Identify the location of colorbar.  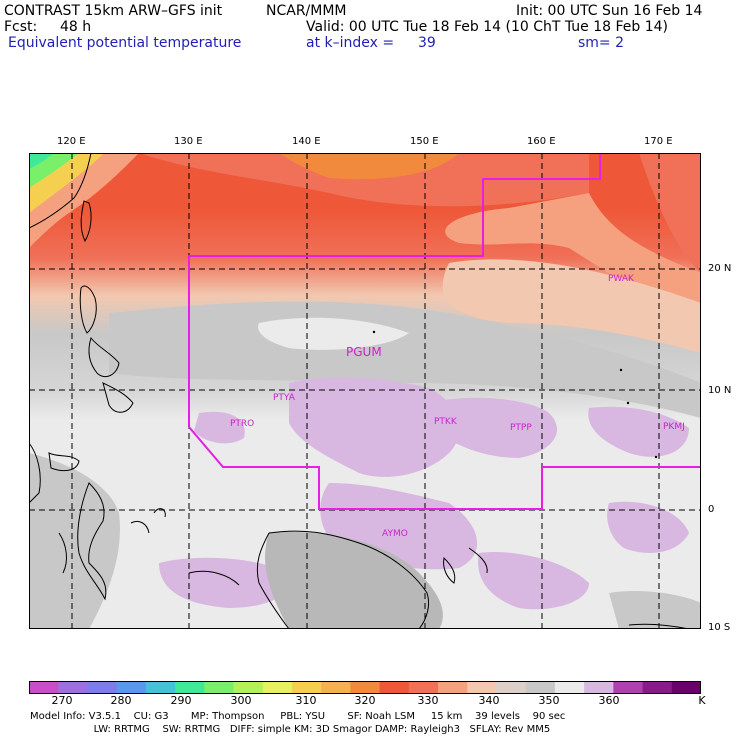
(365, 687).